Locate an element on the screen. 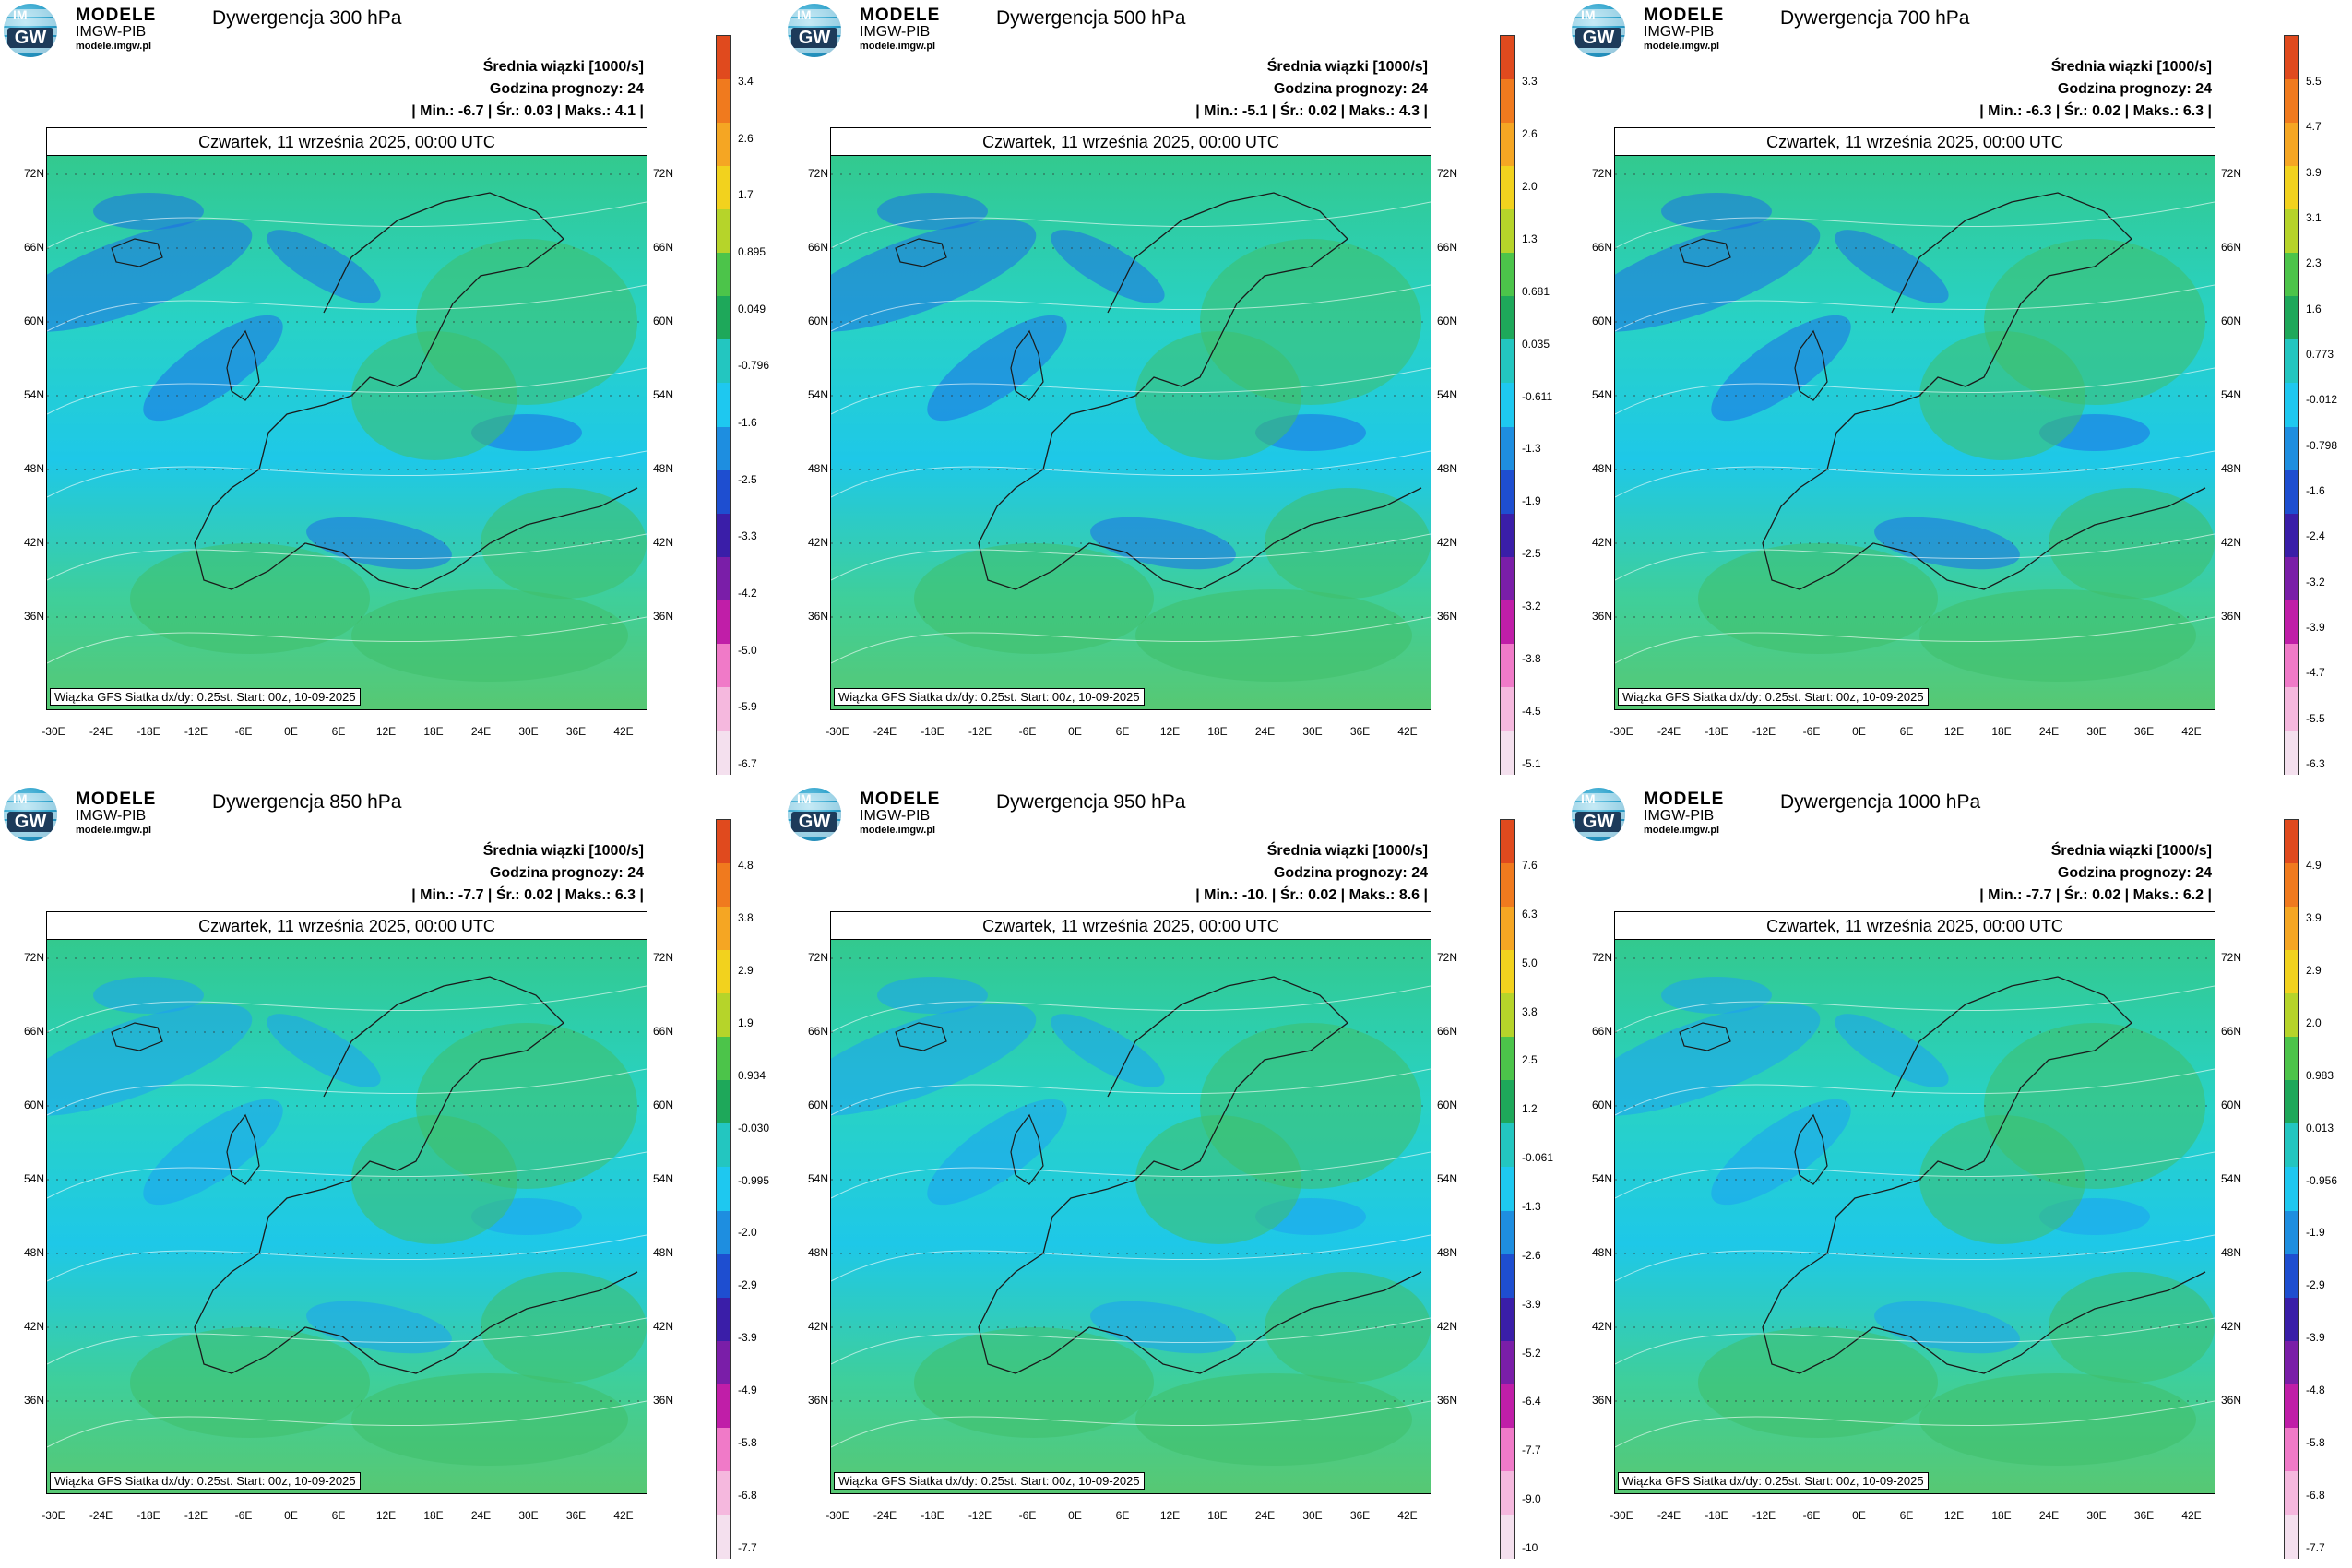 This screenshot has width=2352, height=1568. lon-label: -18E is located at coordinates (1716, 731).